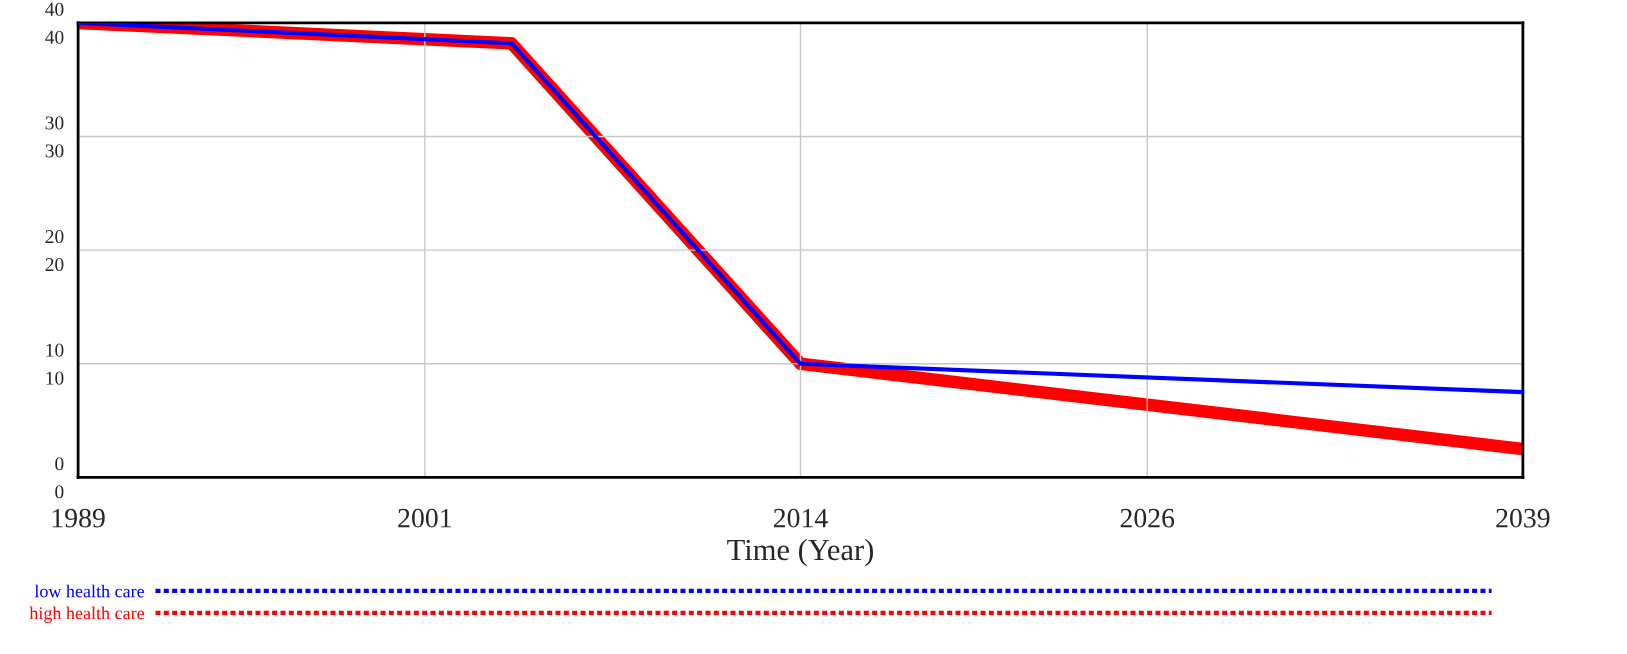  I want to click on x-axis-title: Time (Year), so click(800, 552).